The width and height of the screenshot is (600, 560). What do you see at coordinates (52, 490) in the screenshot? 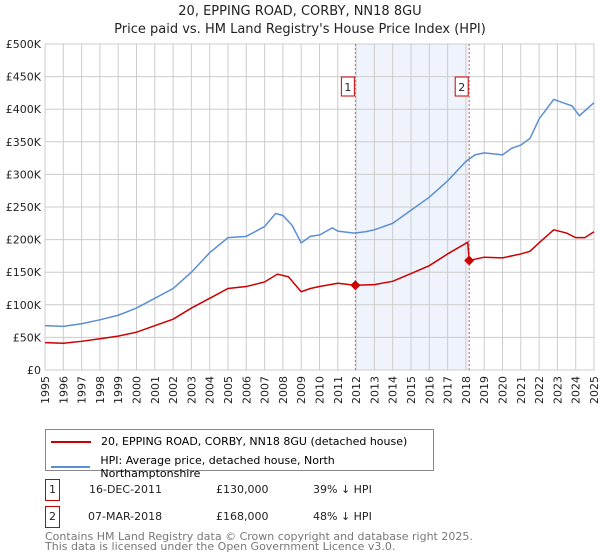
I see `transaction-badge: 1` at bounding box center [52, 490].